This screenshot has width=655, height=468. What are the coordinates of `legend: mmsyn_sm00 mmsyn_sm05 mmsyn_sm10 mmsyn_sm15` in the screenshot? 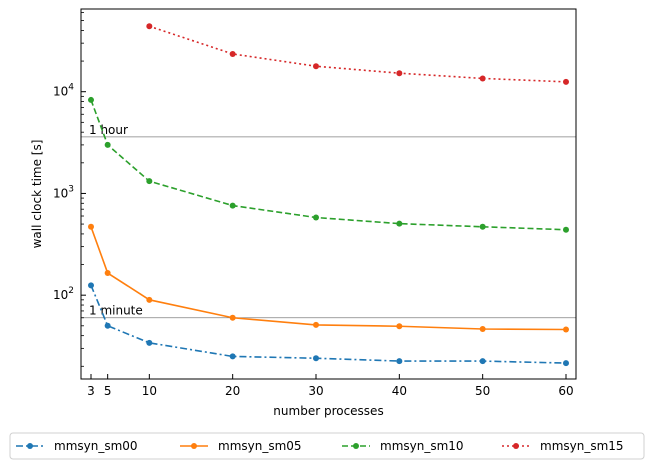 It's located at (327, 446).